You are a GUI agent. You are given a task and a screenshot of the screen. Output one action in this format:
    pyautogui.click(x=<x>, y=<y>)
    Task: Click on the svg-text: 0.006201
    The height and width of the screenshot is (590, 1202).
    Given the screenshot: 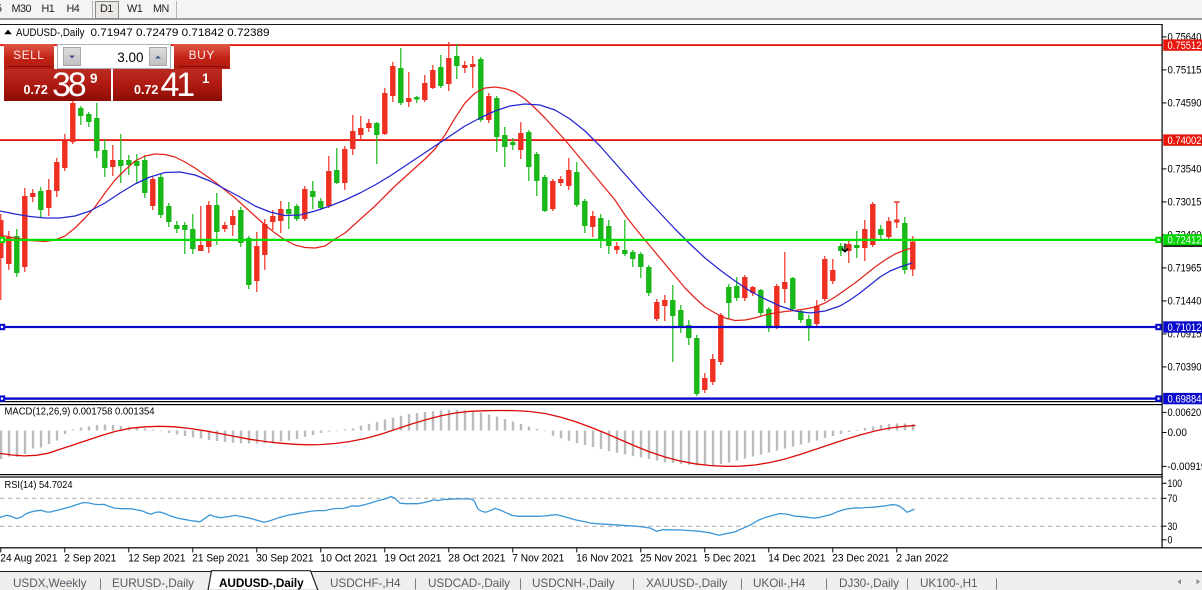 What is the action you would take?
    pyautogui.click(x=1185, y=413)
    